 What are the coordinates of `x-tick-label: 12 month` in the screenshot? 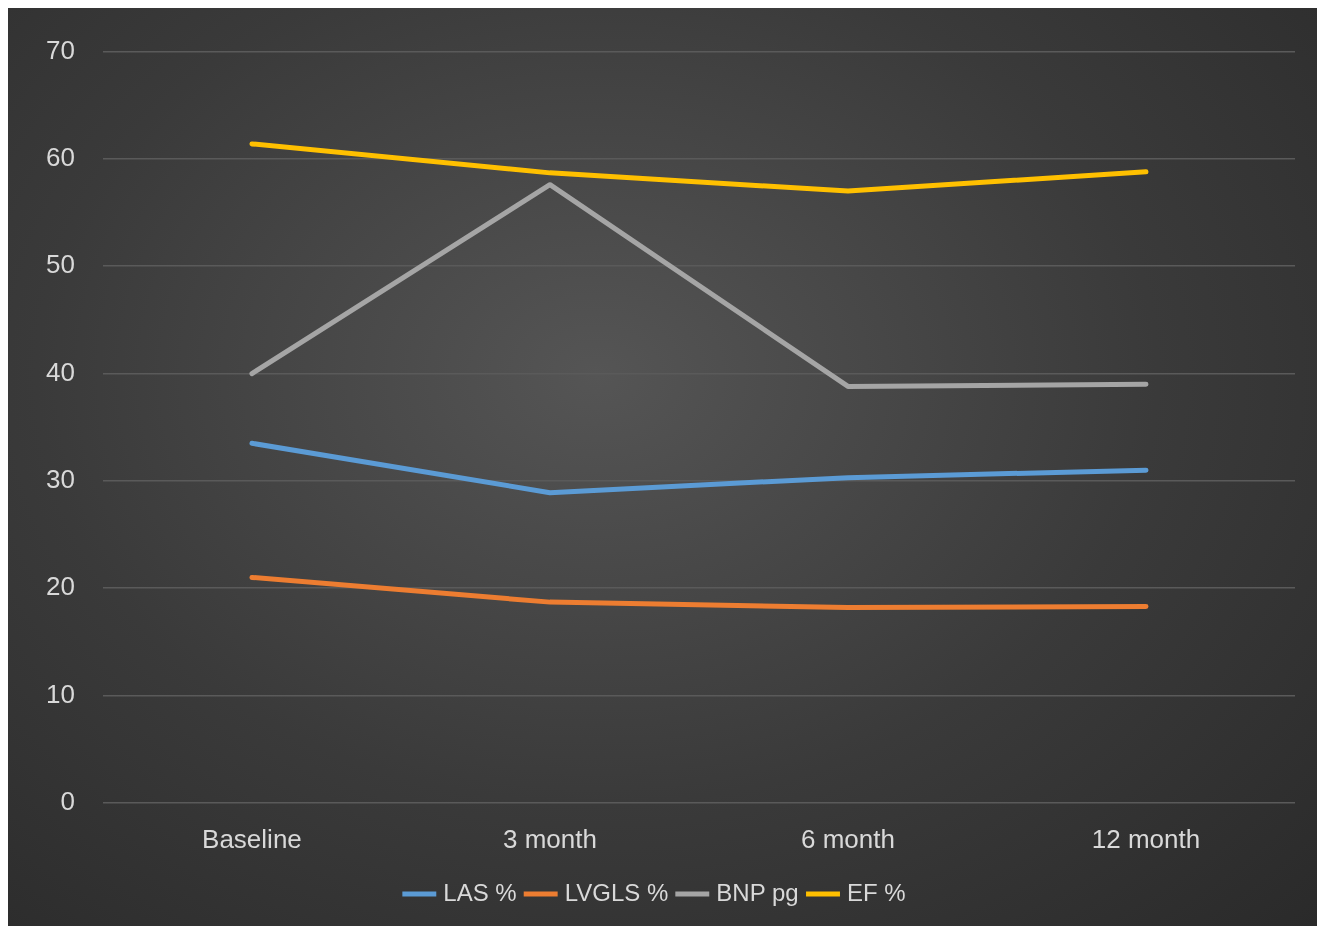 It's located at (1146, 838).